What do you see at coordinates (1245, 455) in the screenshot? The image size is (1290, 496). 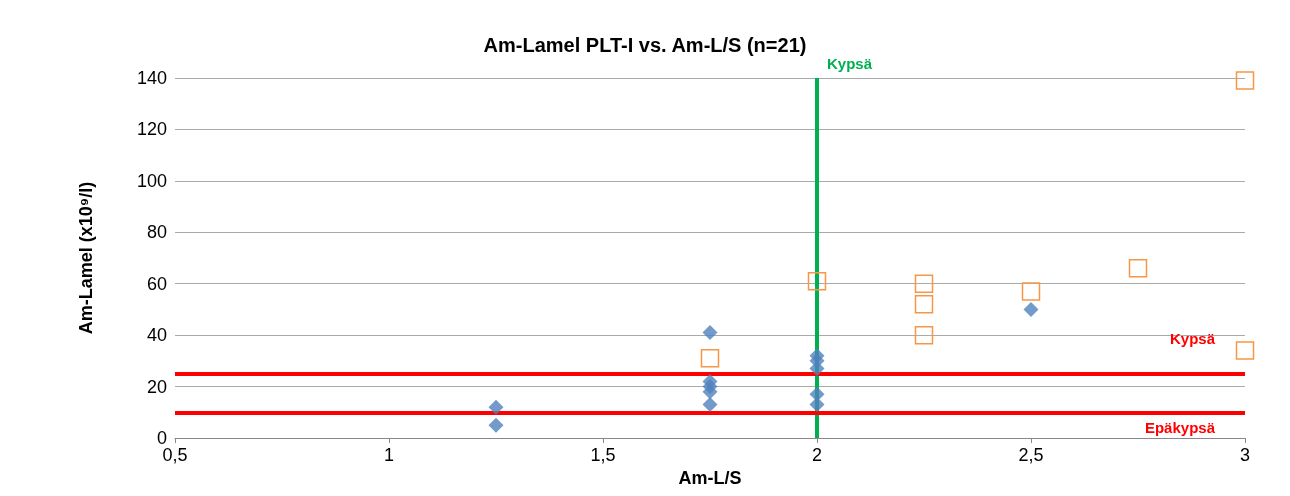 I see `x-tick-label: 3` at bounding box center [1245, 455].